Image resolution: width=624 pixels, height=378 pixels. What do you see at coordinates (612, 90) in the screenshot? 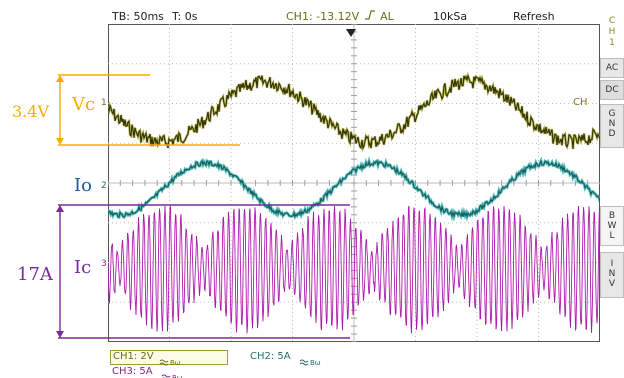
I see `dc-coupling-button: DC` at bounding box center [612, 90].